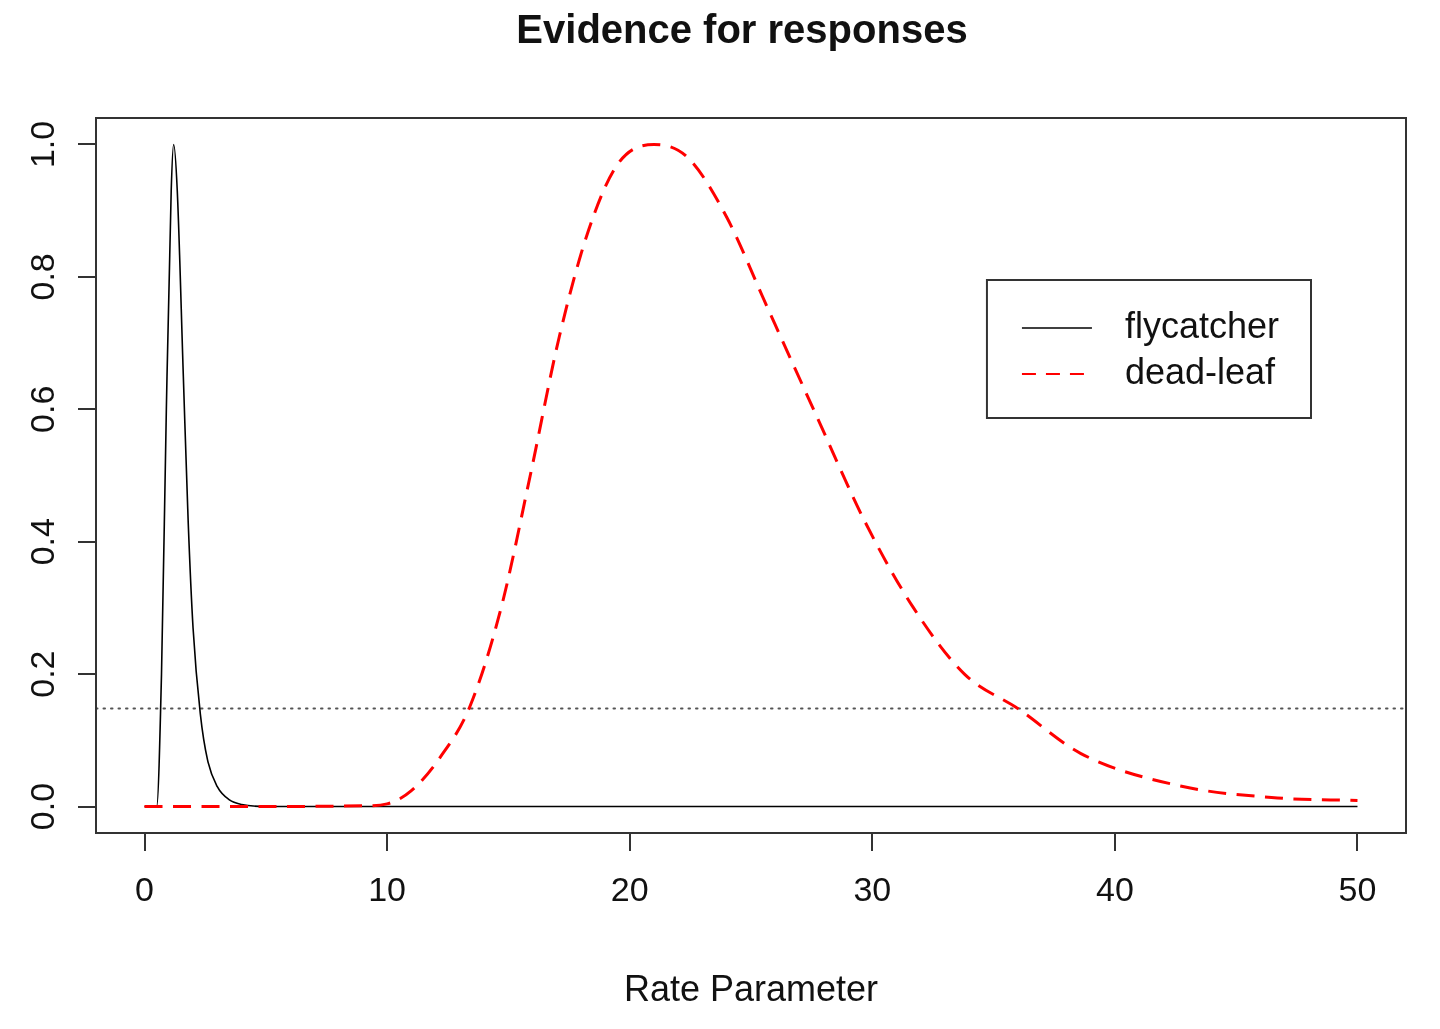  What do you see at coordinates (1200, 371) in the screenshot?
I see `legend-label: dead-leaf` at bounding box center [1200, 371].